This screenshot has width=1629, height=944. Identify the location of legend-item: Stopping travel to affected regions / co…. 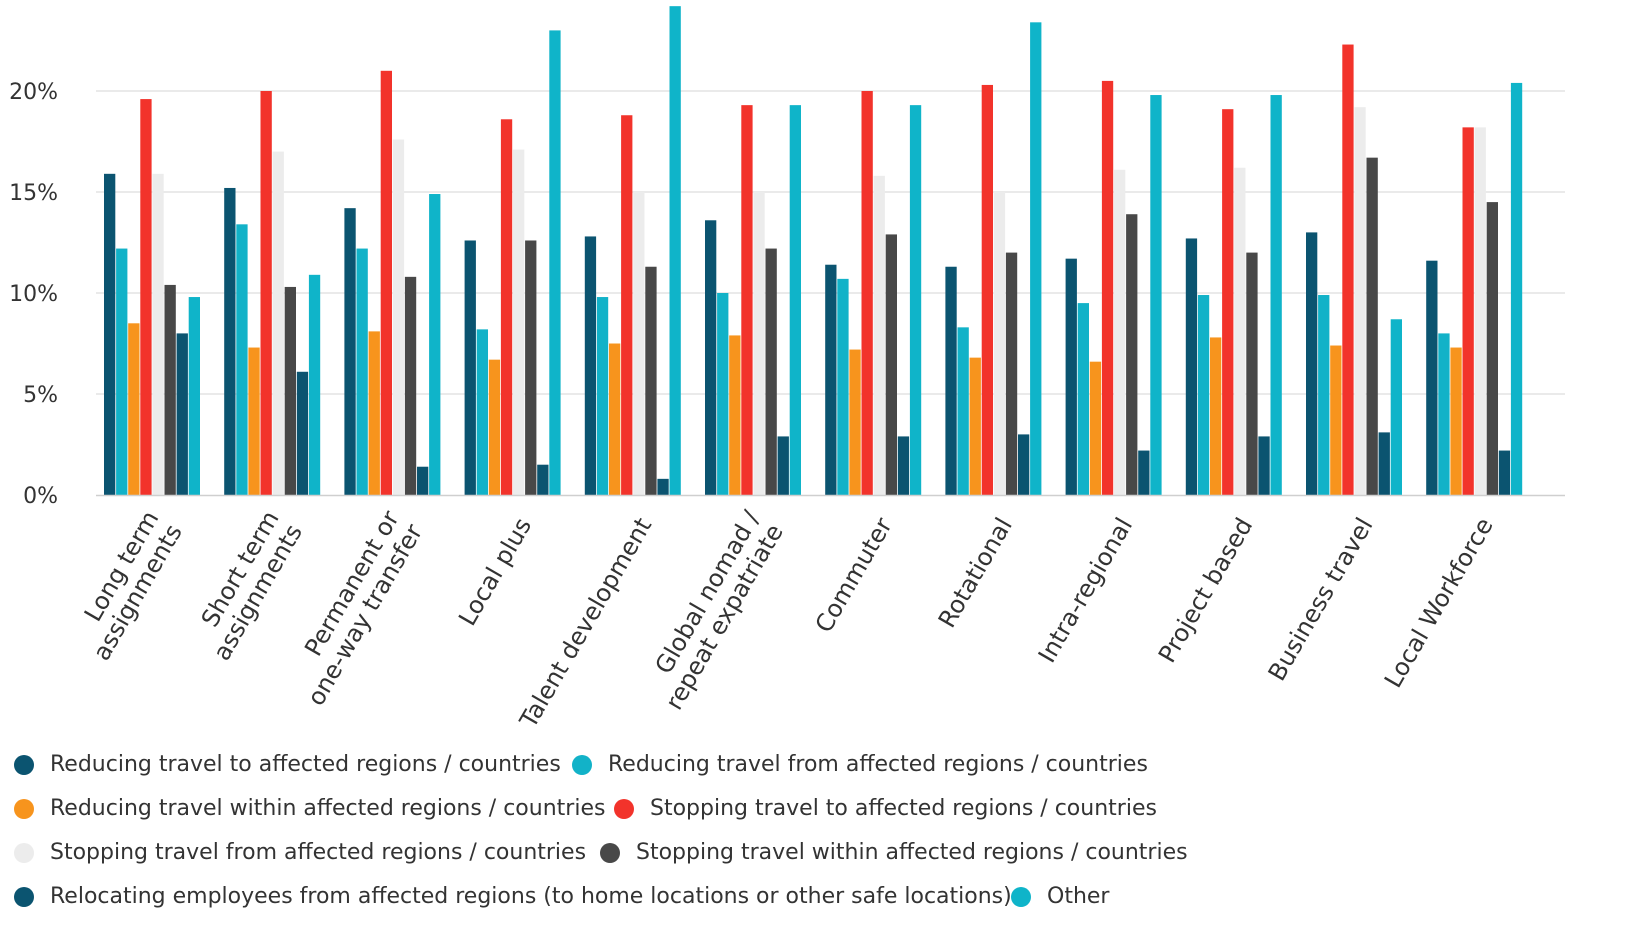
(885, 808).